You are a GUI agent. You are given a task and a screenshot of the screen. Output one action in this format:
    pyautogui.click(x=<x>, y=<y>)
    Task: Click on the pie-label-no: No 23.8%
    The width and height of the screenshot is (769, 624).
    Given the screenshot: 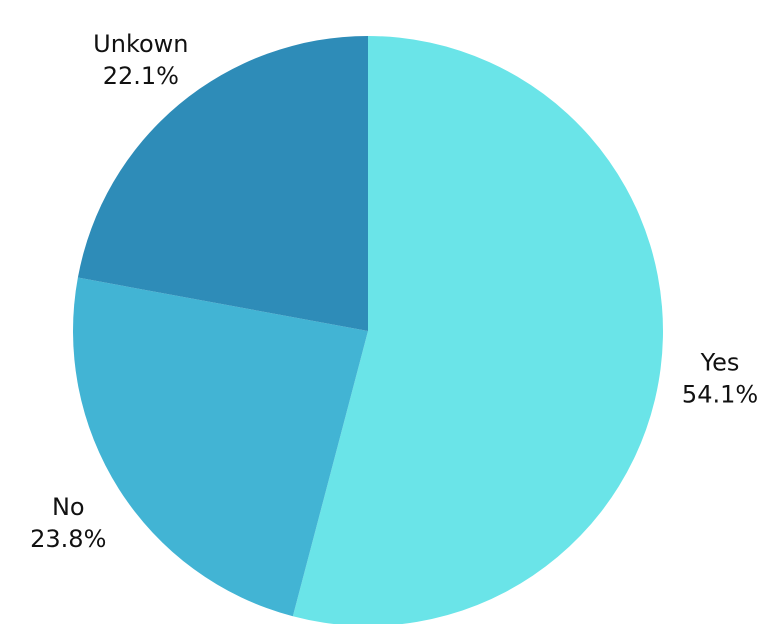 What is the action you would take?
    pyautogui.click(x=68, y=523)
    